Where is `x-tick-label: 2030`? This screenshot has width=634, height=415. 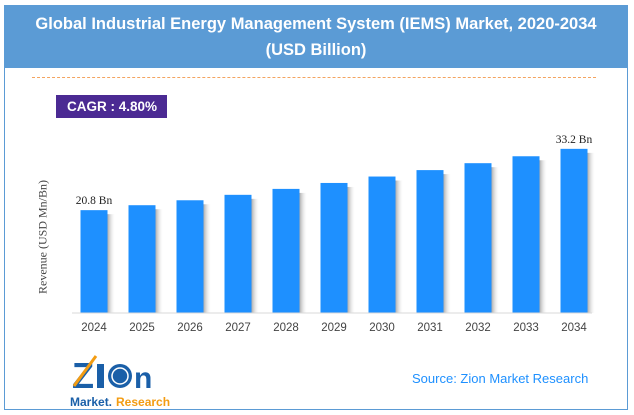
x-tick-label: 2030 is located at coordinates (382, 328).